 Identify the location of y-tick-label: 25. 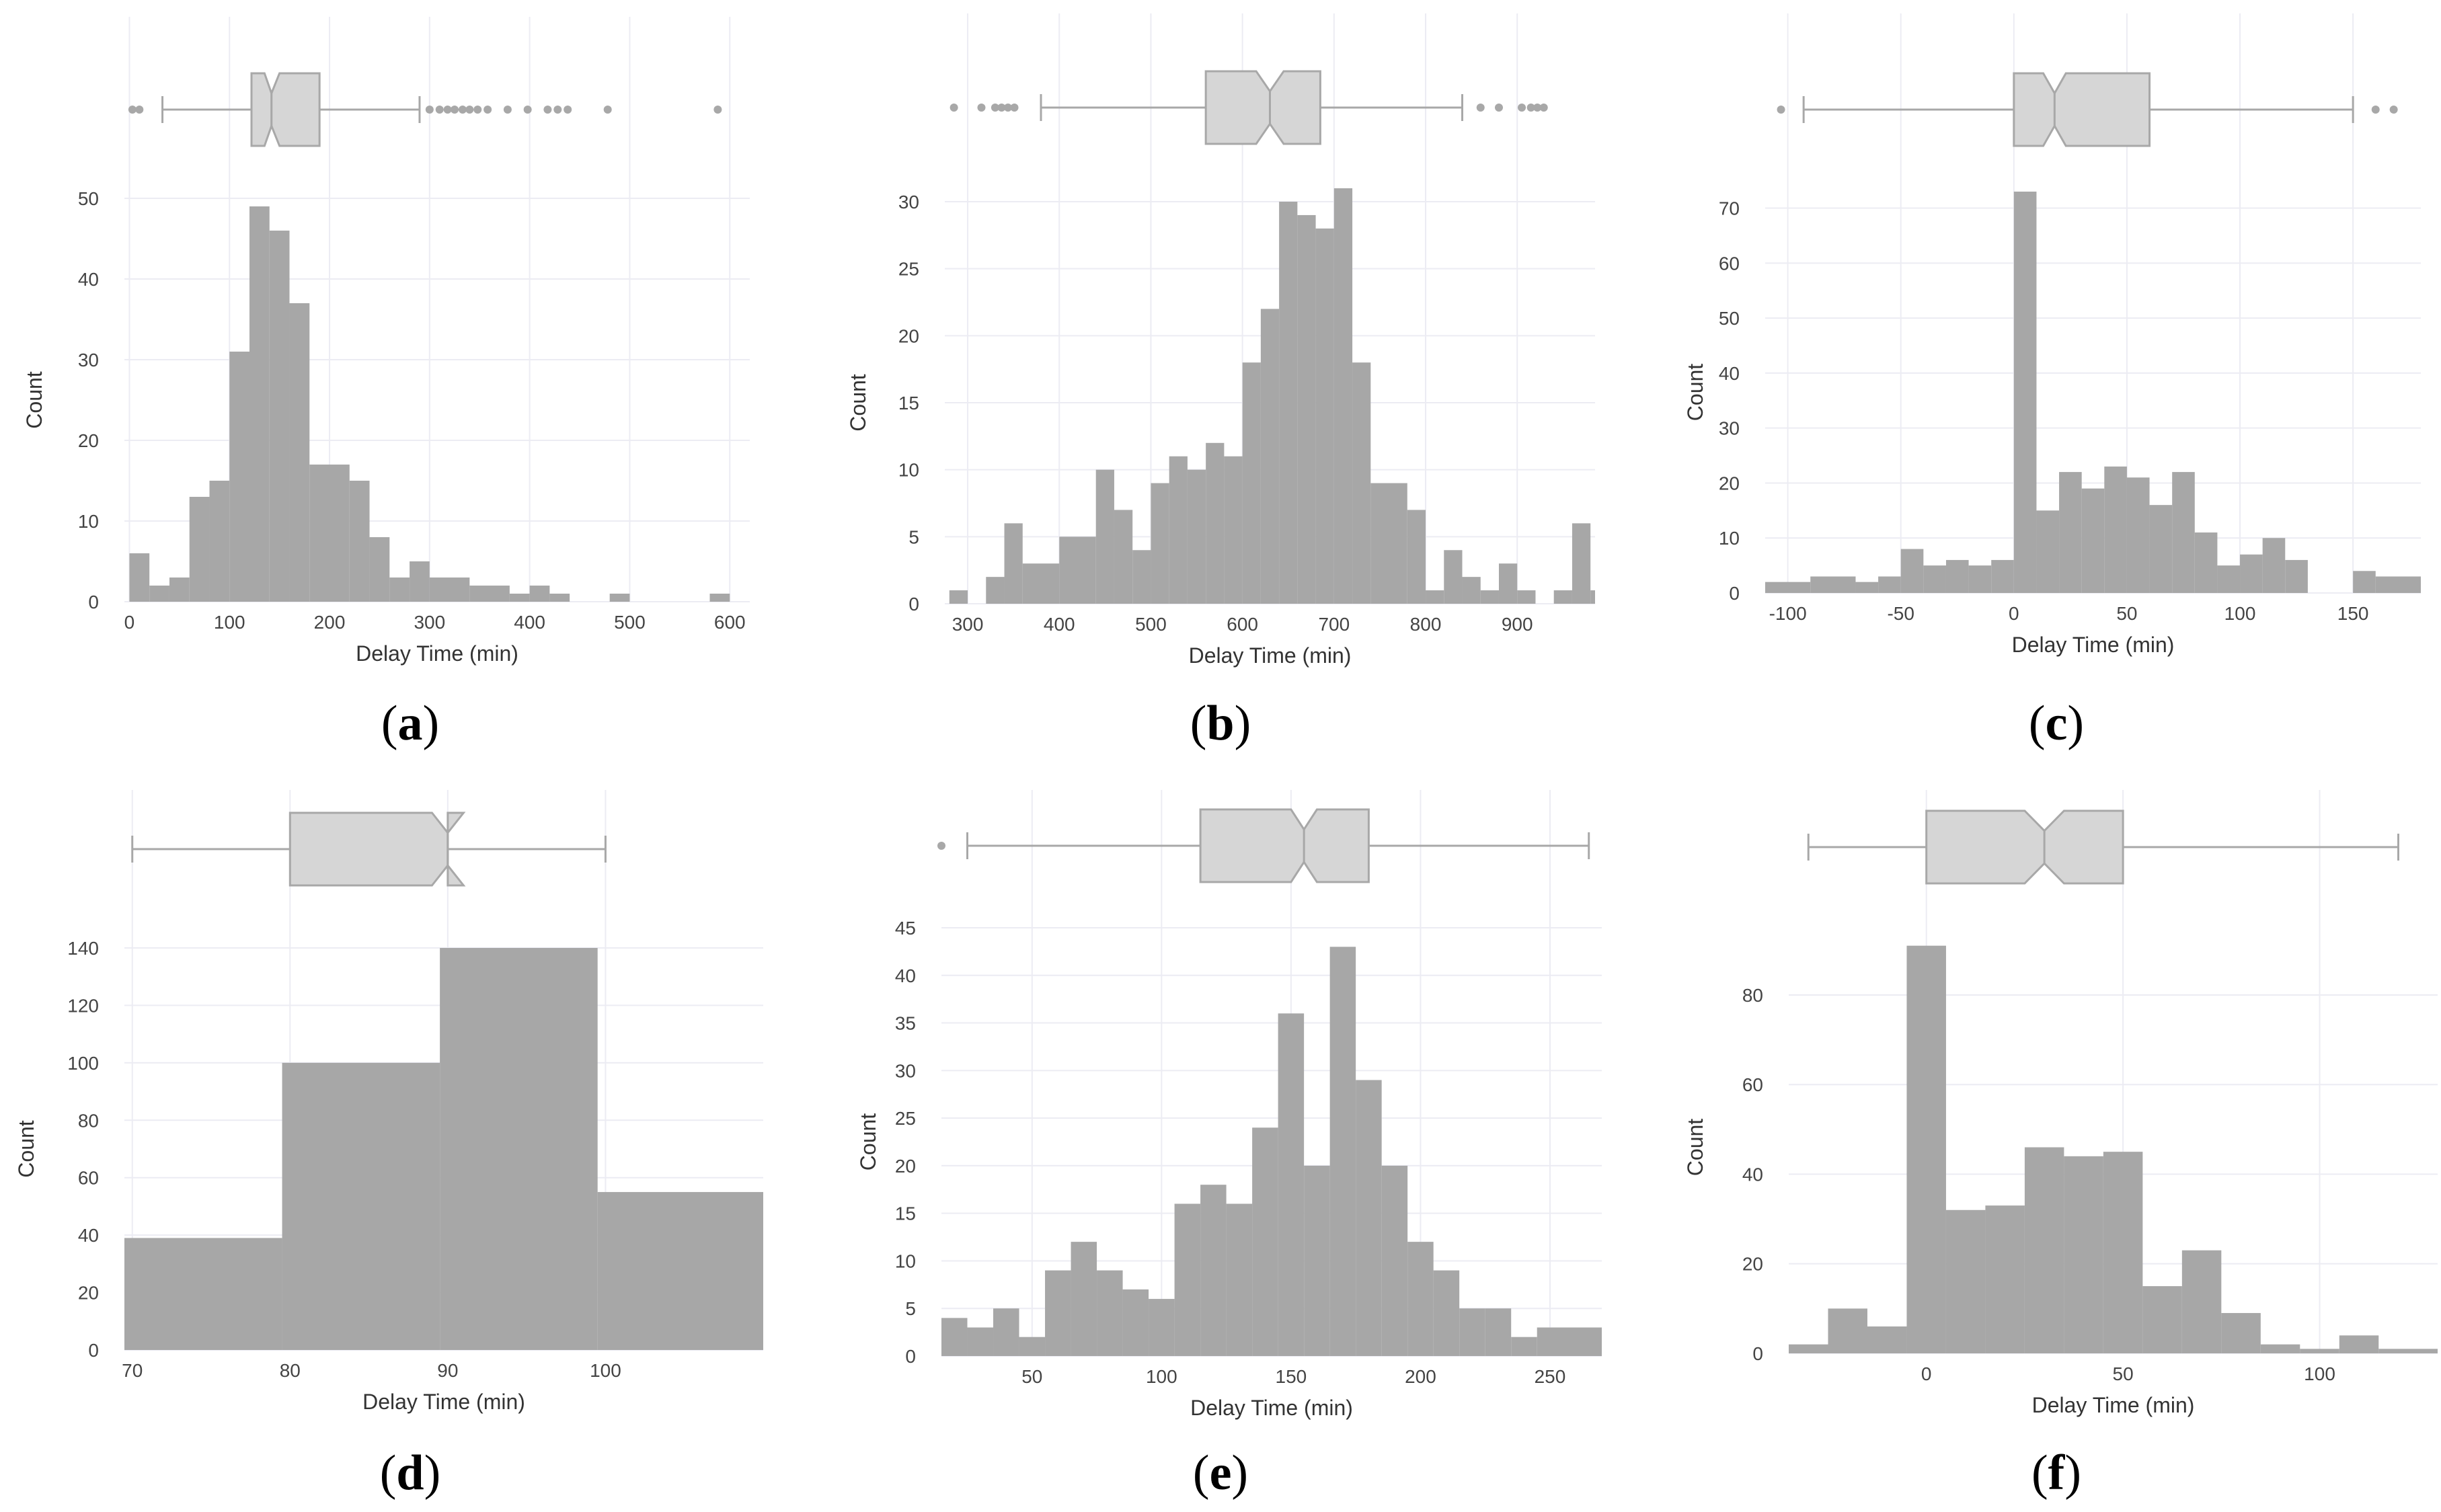
(908, 269).